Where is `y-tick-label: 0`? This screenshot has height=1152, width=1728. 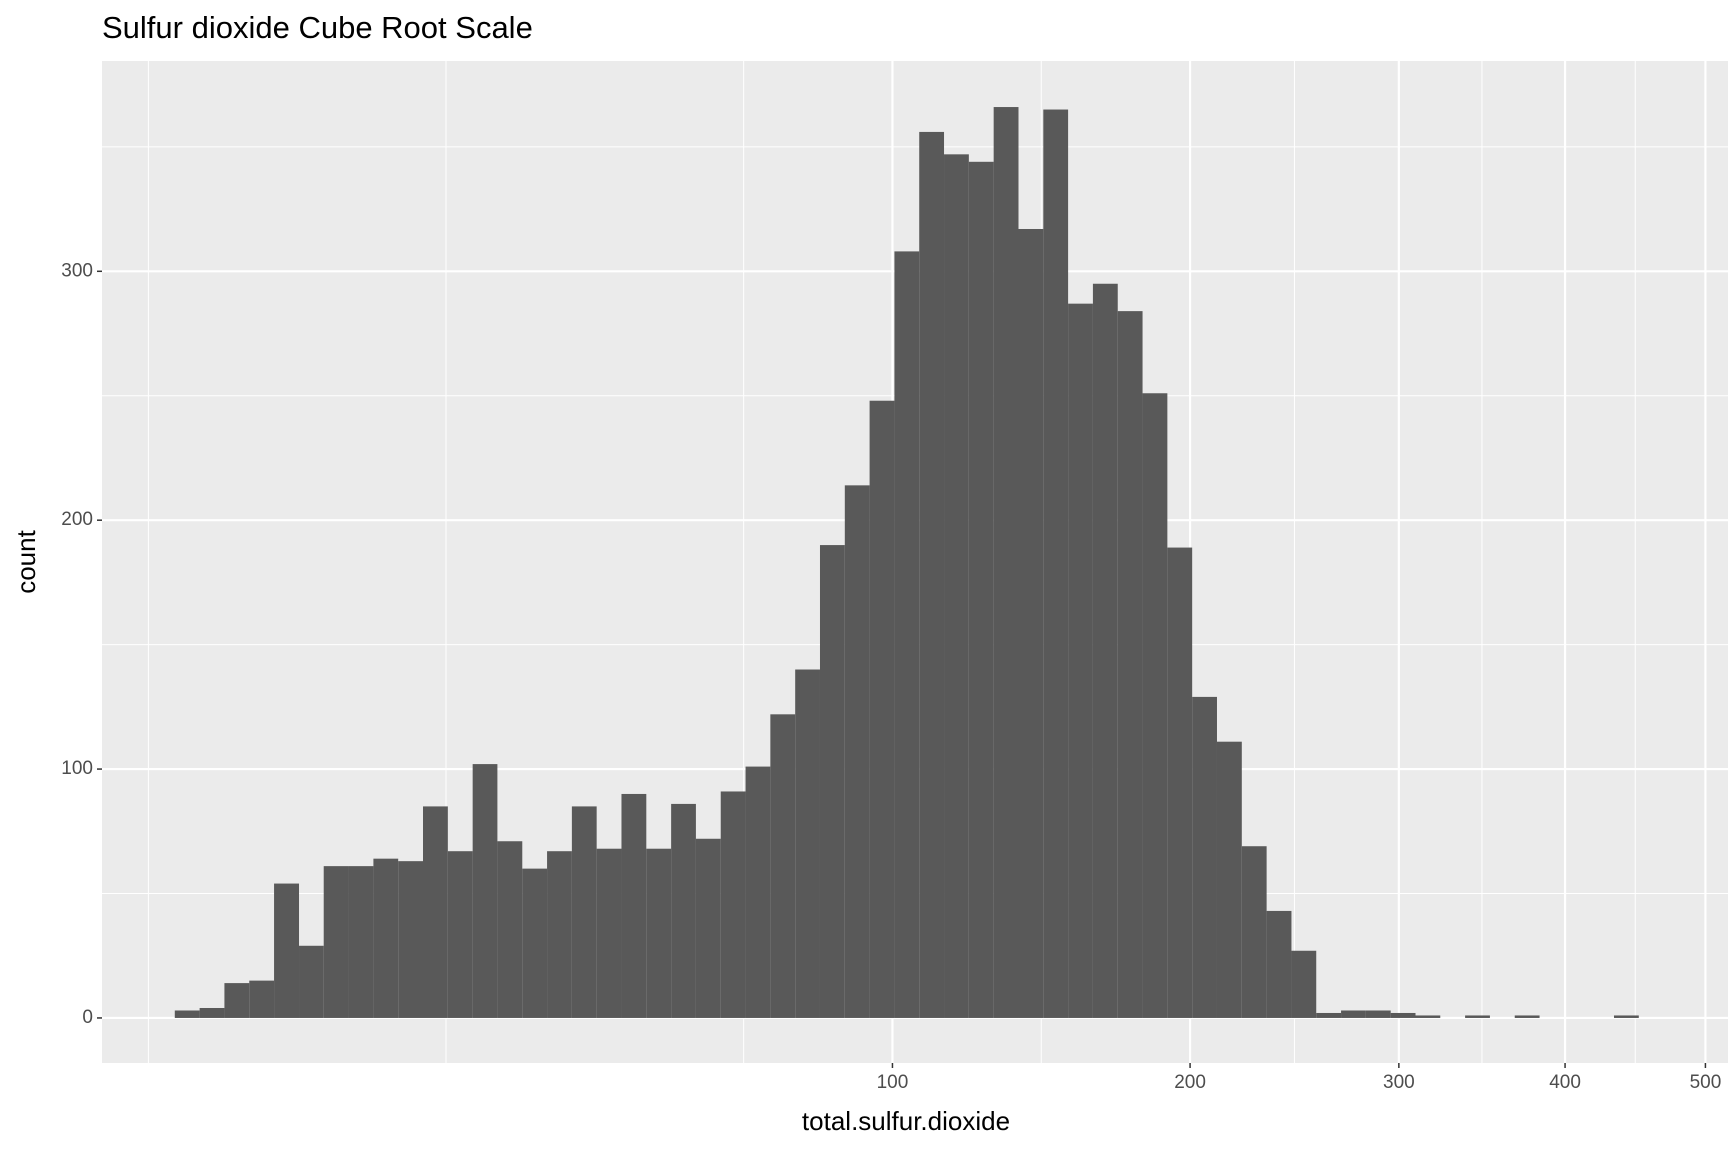
y-tick-label: 0 is located at coordinates (87, 1017).